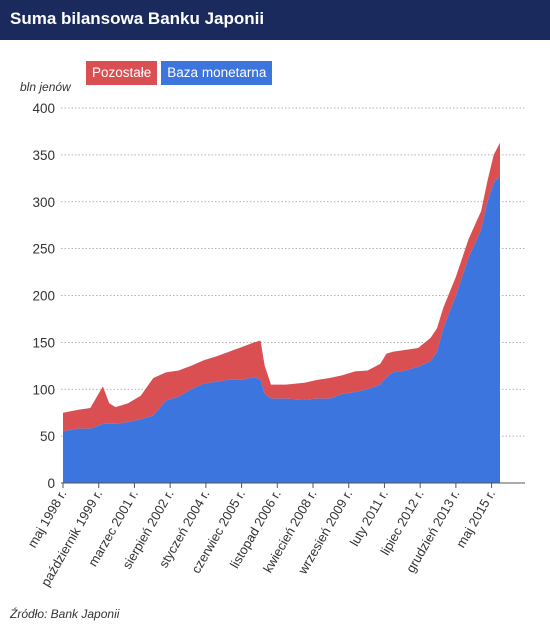 The height and width of the screenshot is (638, 550). Describe the element at coordinates (47, 436) in the screenshot. I see `y-tick-label: 50` at that location.